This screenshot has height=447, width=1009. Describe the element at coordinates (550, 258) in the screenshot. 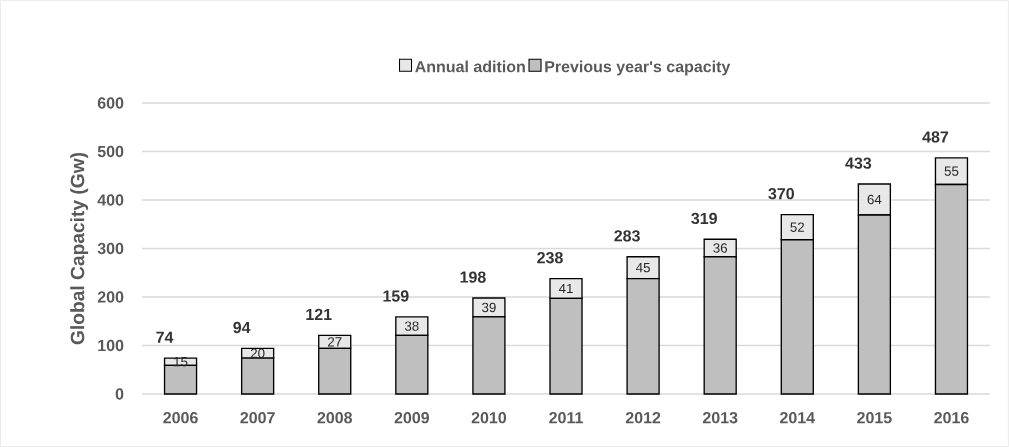

I see `total-label: 238` at that location.